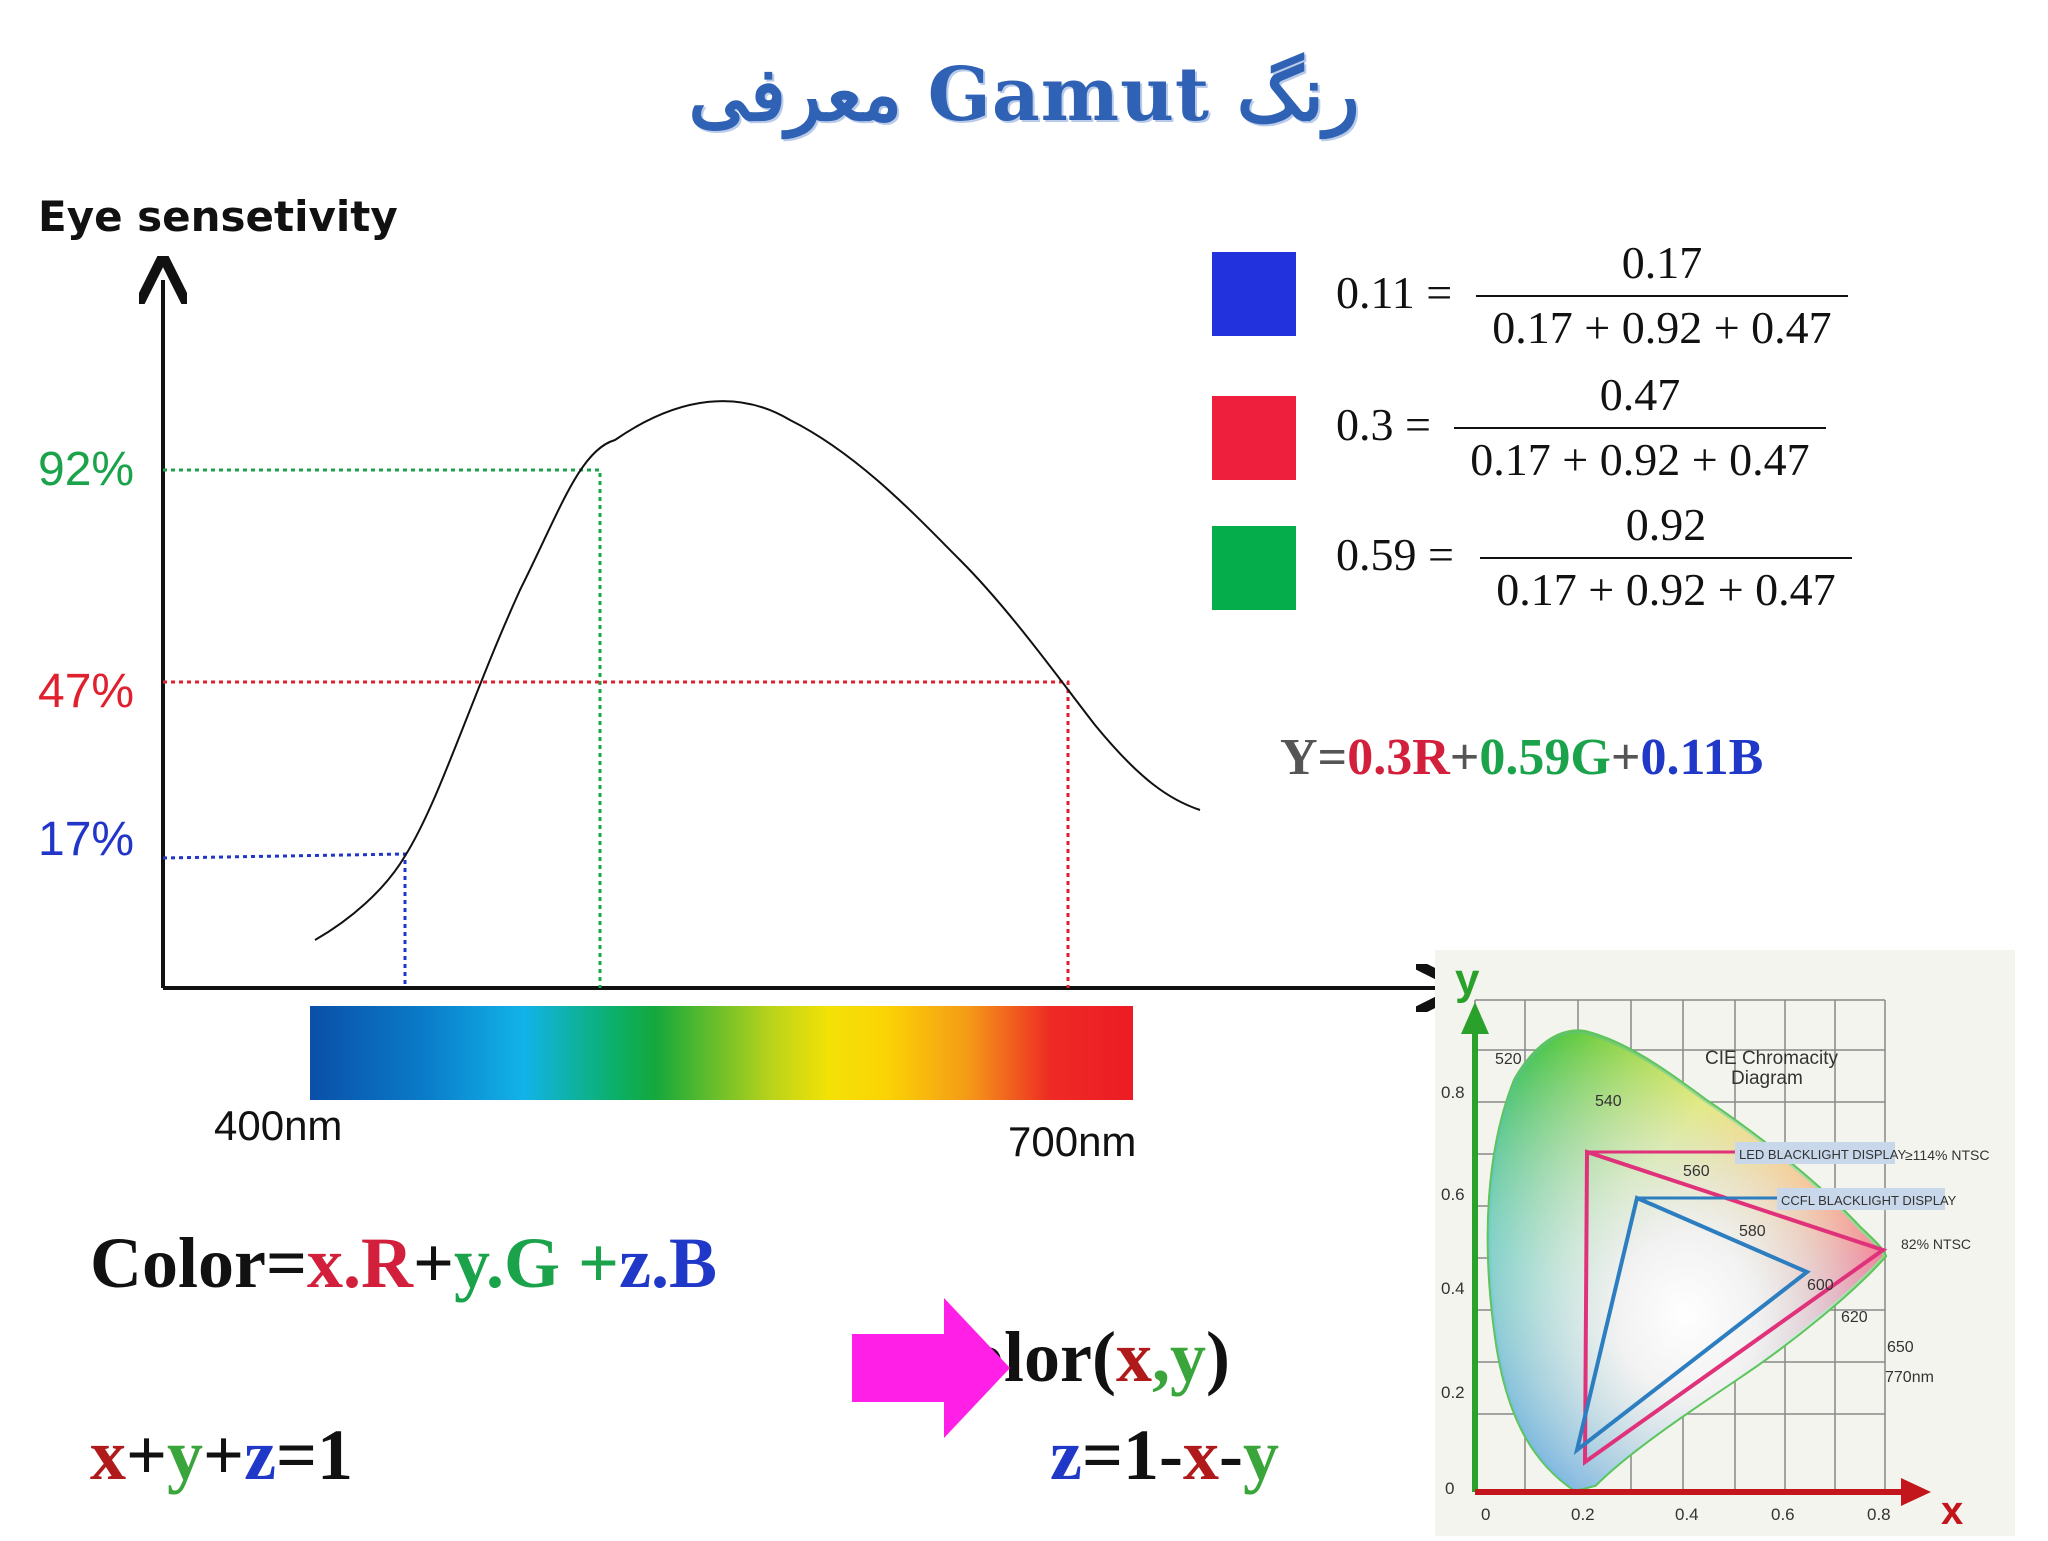 The width and height of the screenshot is (2048, 1541). I want to click on sum-equation: x+y+z=1, so click(222, 1455).